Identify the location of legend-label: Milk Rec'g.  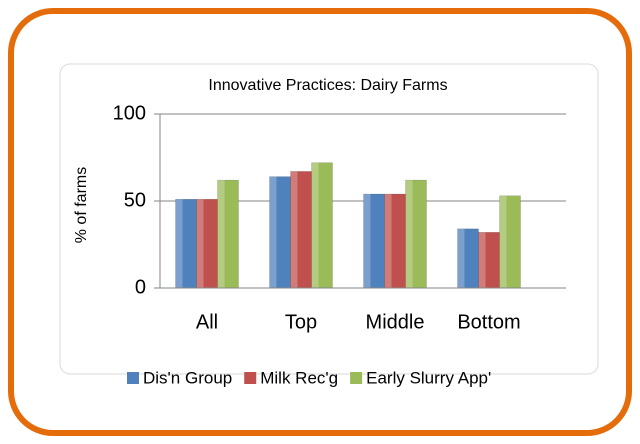
(299, 377).